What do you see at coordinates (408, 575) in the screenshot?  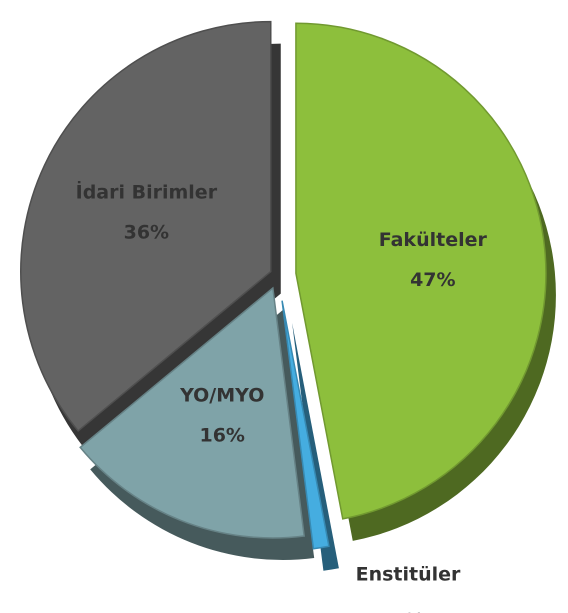 I see `slice-label: Enstitüler` at bounding box center [408, 575].